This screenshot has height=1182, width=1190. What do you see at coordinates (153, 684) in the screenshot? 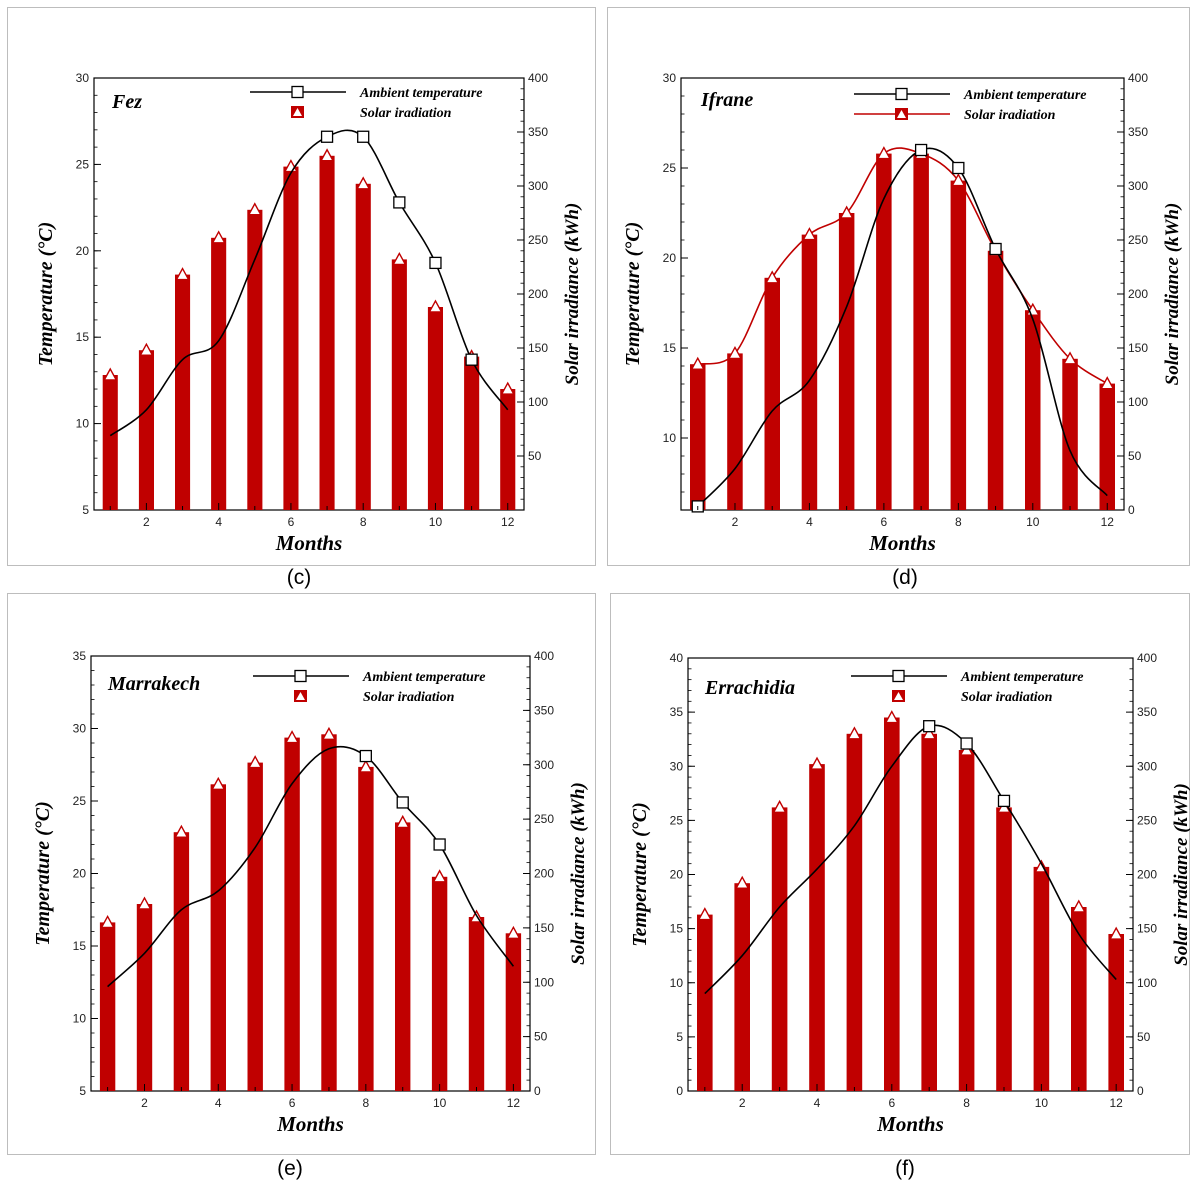
I see `chart-title: Marrakech` at bounding box center [153, 684].